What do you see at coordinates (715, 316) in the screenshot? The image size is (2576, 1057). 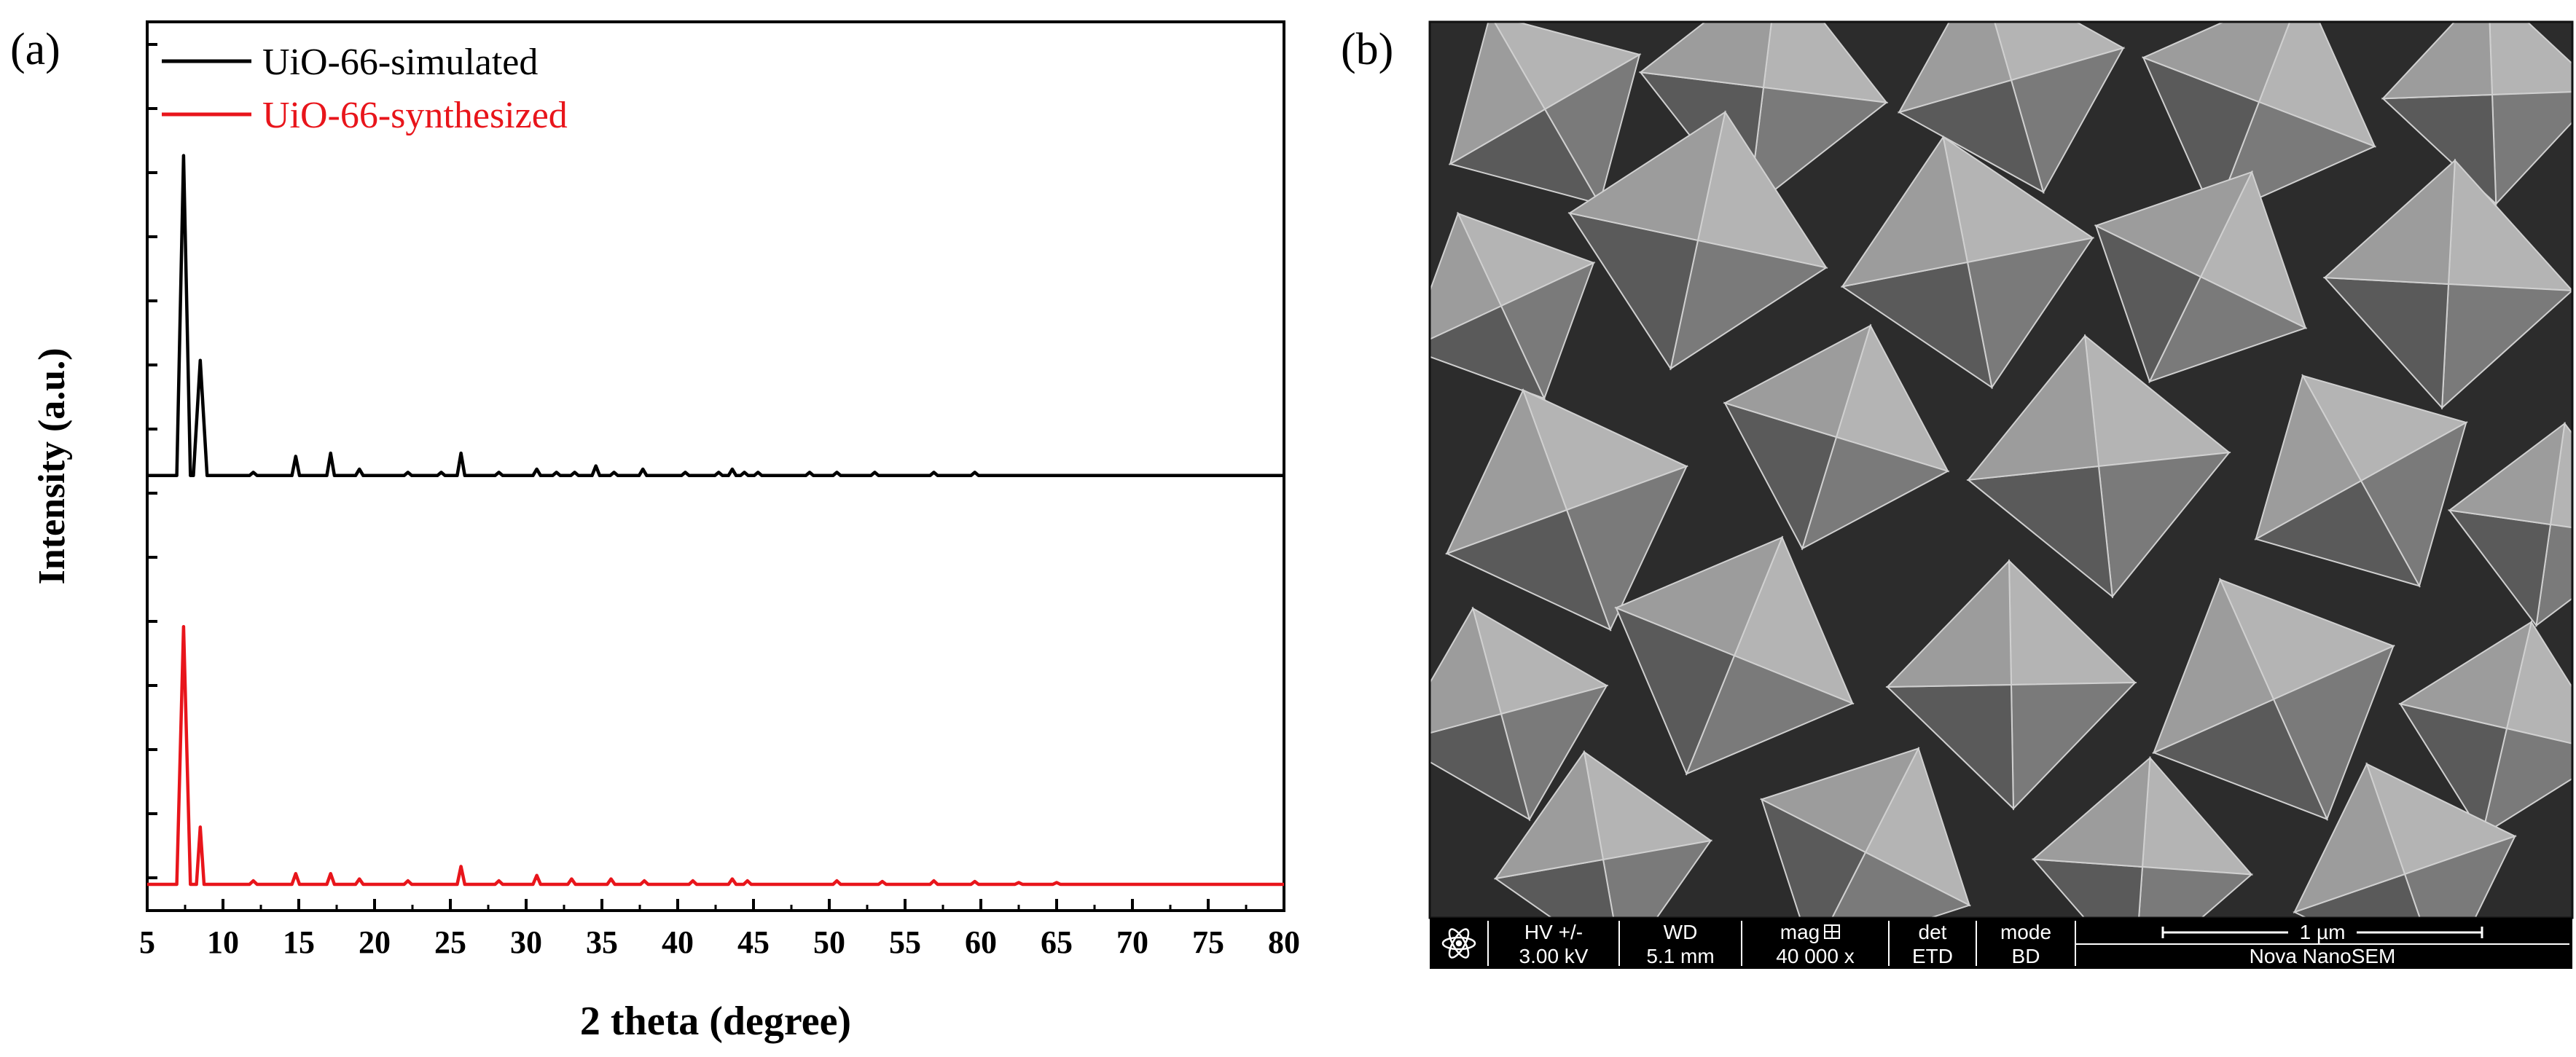 I see `series-line-uio-66-simulated` at bounding box center [715, 316].